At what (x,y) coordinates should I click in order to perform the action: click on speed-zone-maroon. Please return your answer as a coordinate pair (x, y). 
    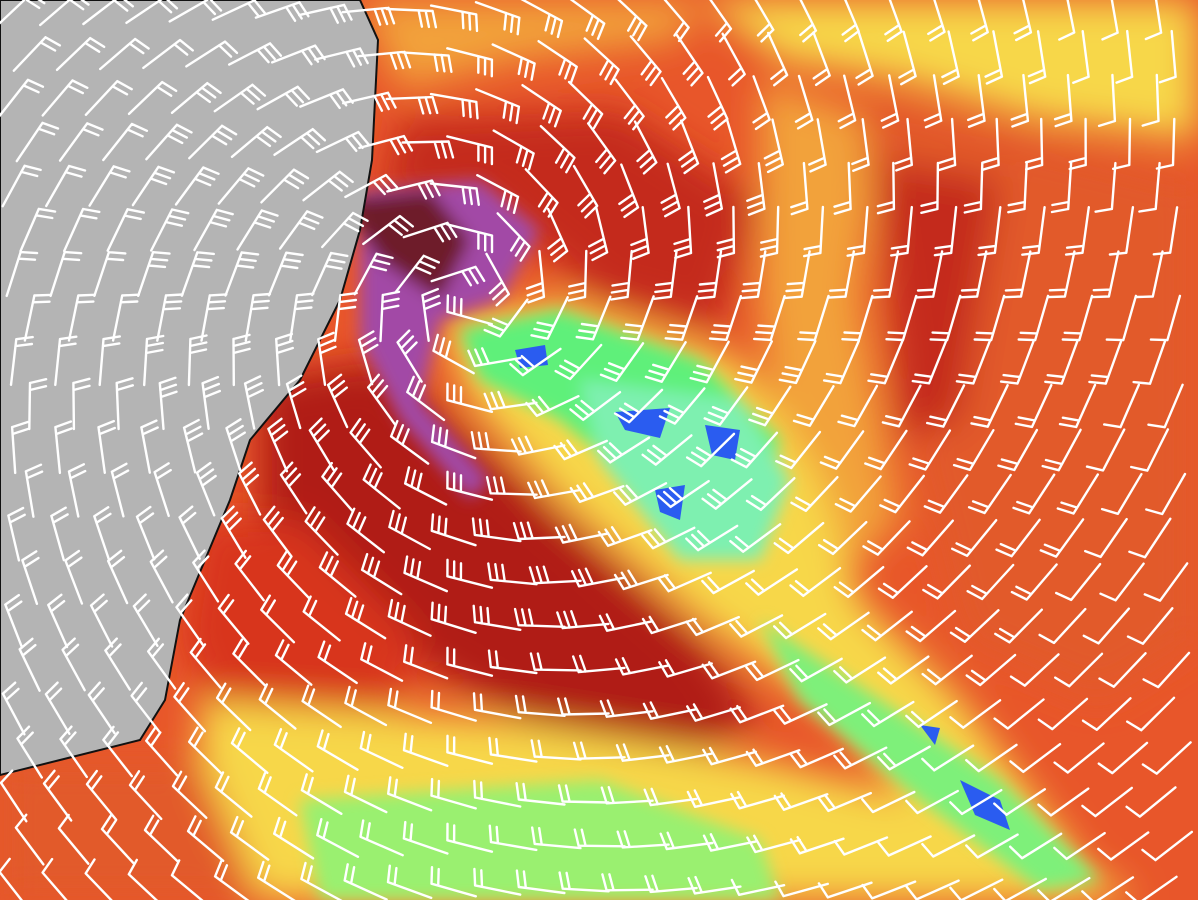
    Looking at the image, I should click on (405, 245).